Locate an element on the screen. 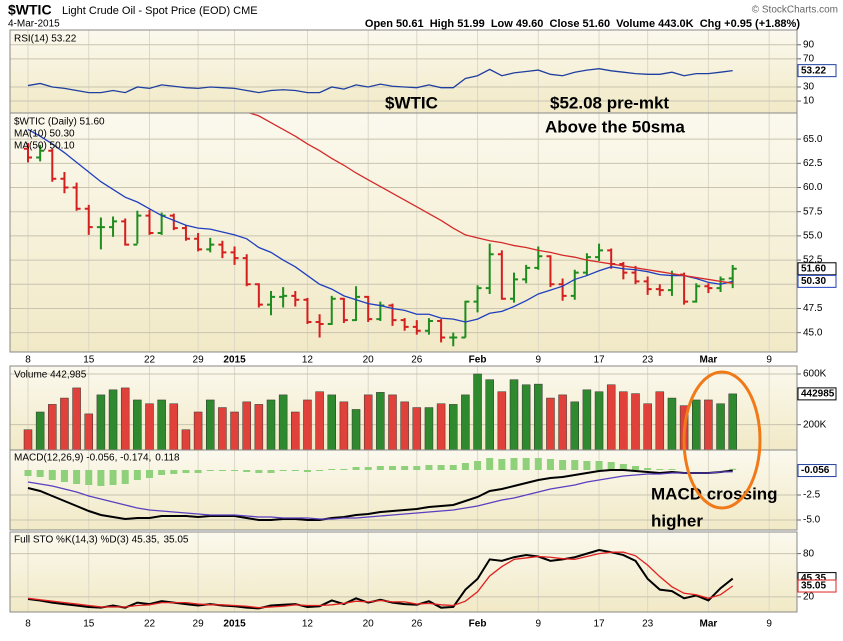 The height and width of the screenshot is (641, 843). legend-label: $WTIC (Daily) 51.60 is located at coordinates (59, 122).